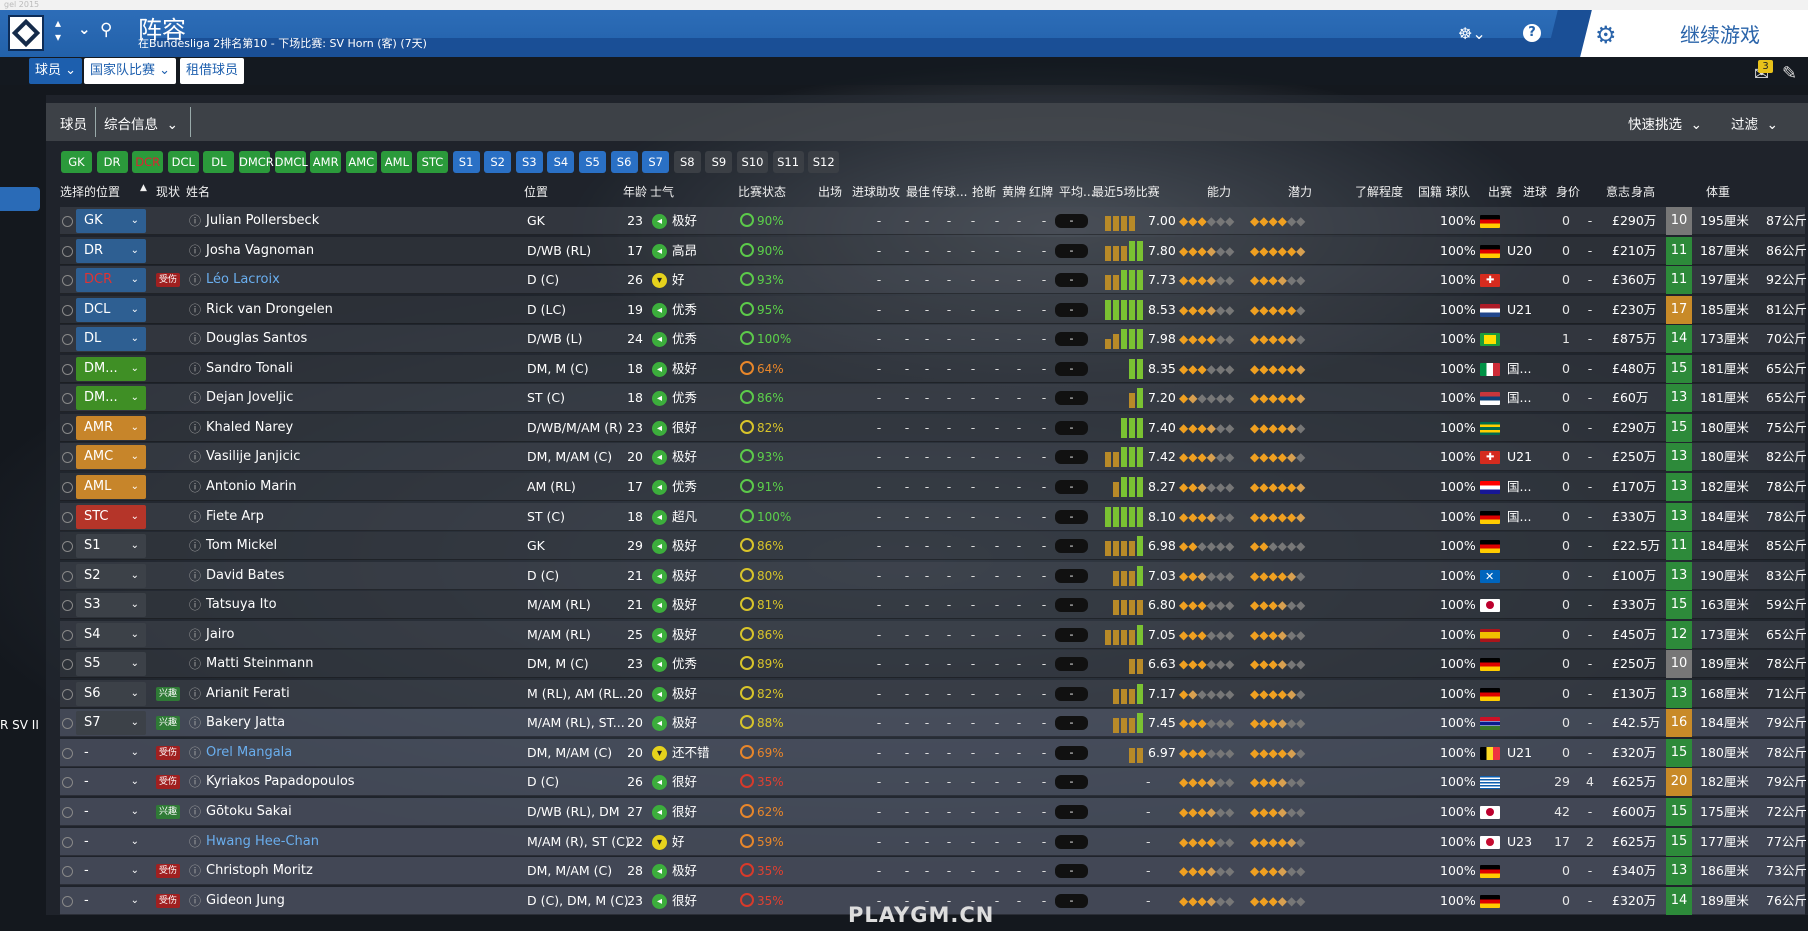 Image resolution: width=1808 pixels, height=931 pixels. Describe the element at coordinates (291, 162) in the screenshot. I see `position-button-dmcl: DMCL` at that location.